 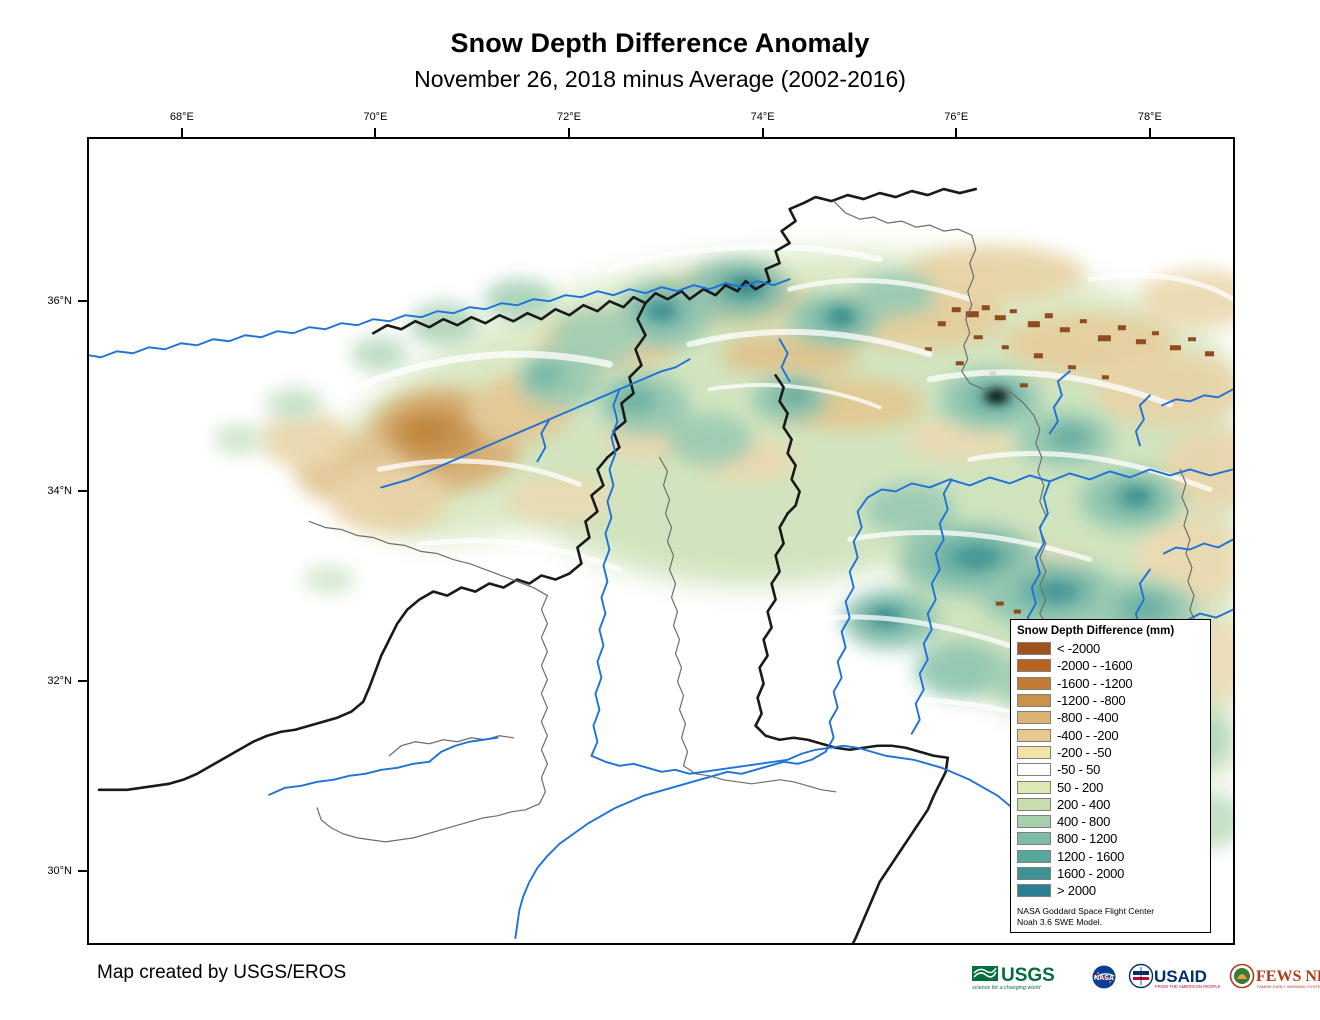 I want to click on longitude-tick-label: 68°E, so click(x=181, y=117).